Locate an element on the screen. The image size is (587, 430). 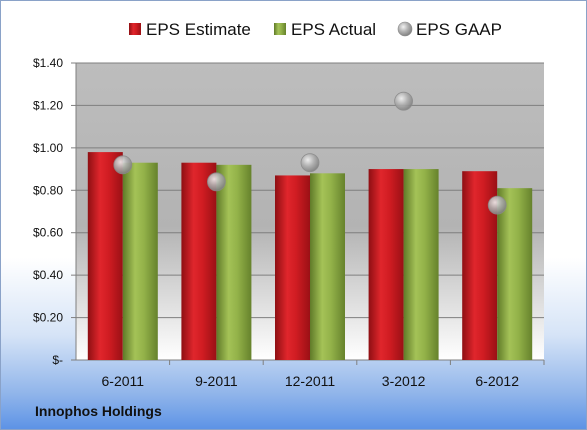
company-label: Innophos Holdings is located at coordinates (98, 411).